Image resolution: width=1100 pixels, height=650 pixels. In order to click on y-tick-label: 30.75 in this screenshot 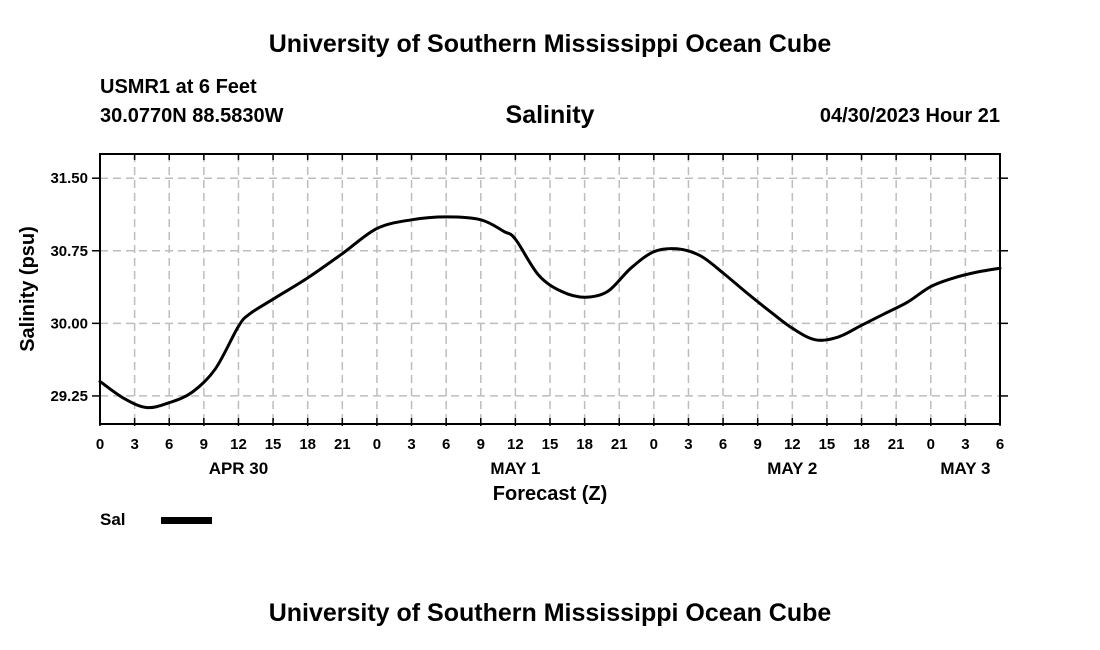, I will do `click(69, 251)`.